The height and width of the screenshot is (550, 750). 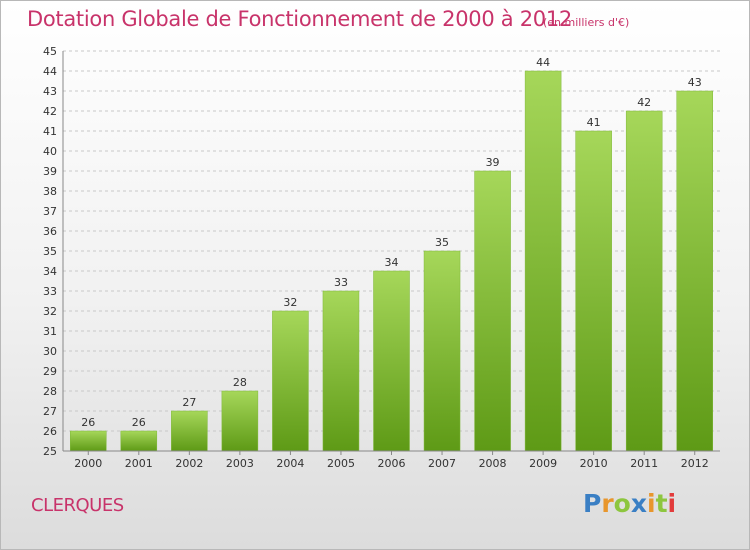 What do you see at coordinates (88, 463) in the screenshot?
I see `x-tick-label: 2000` at bounding box center [88, 463].